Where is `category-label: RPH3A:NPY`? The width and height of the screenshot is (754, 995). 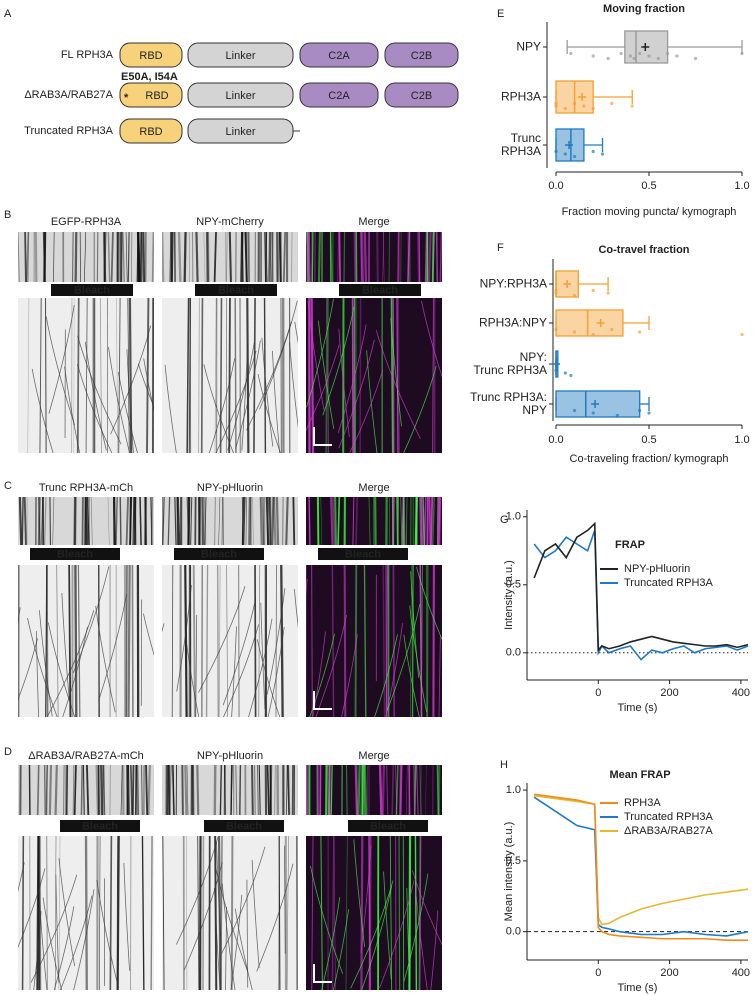 category-label: RPH3A:NPY is located at coordinates (512, 322).